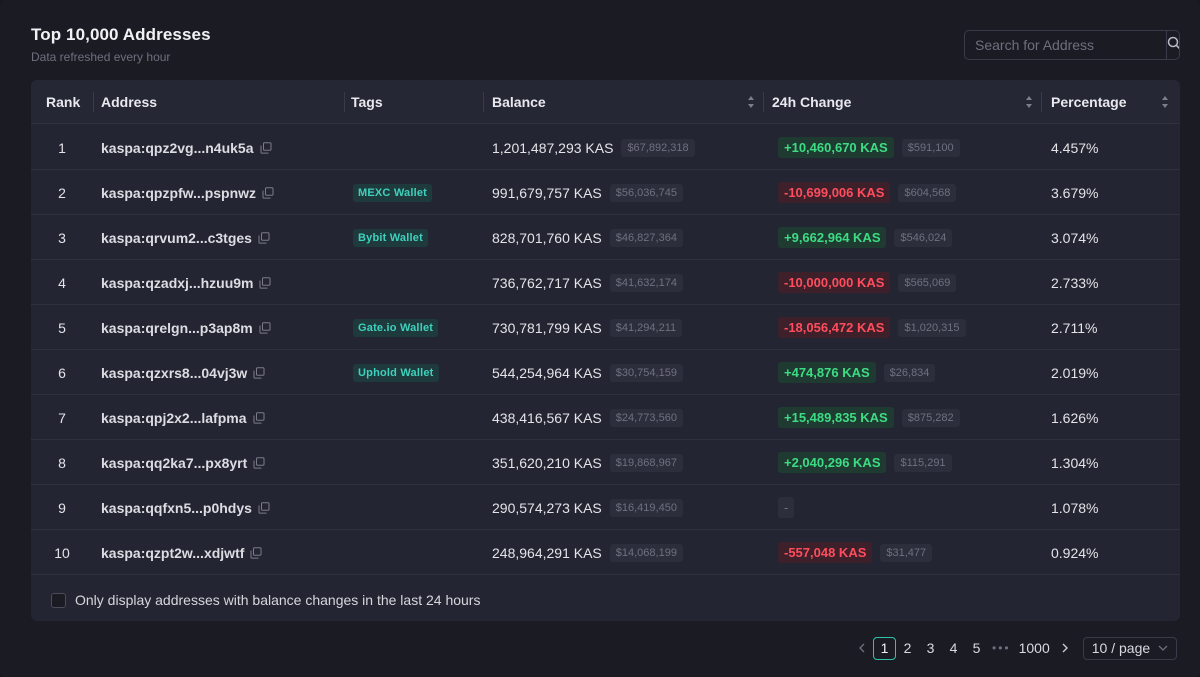 Image resolution: width=1200 pixels, height=677 pixels. What do you see at coordinates (390, 237) in the screenshot?
I see `tags-cell: Bybit Wallet` at bounding box center [390, 237].